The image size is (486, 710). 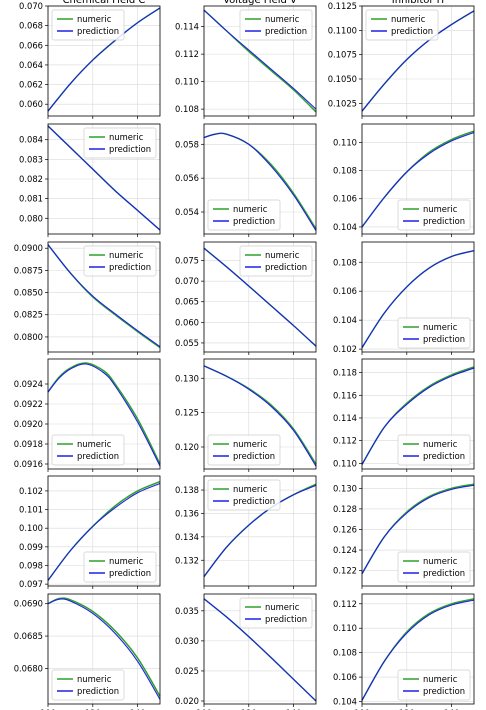 I want to click on y-tick-label: 0.0920, so click(x=28, y=424).